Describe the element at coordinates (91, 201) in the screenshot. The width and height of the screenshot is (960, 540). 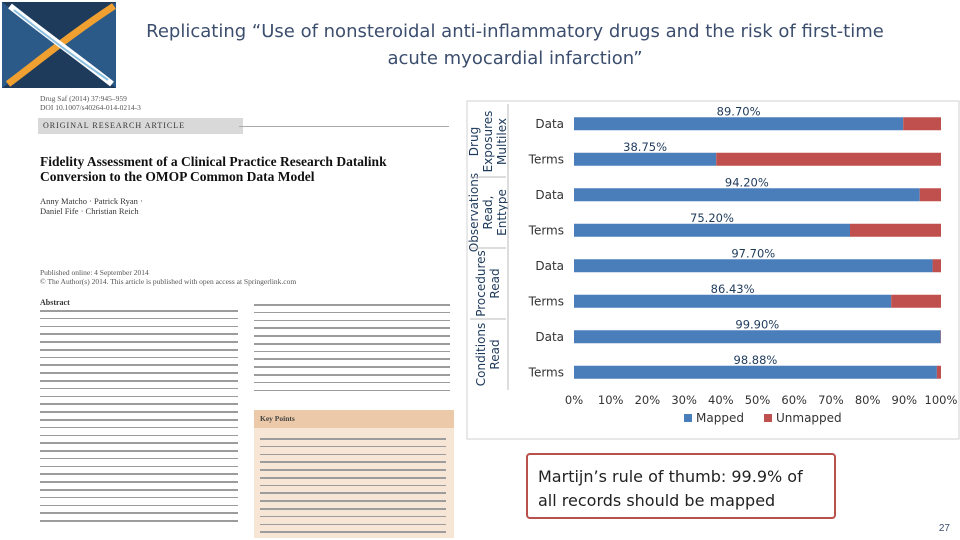
I see `paper-authors-line-1: Anny Matcho · Patrick Ryan ·` at that location.